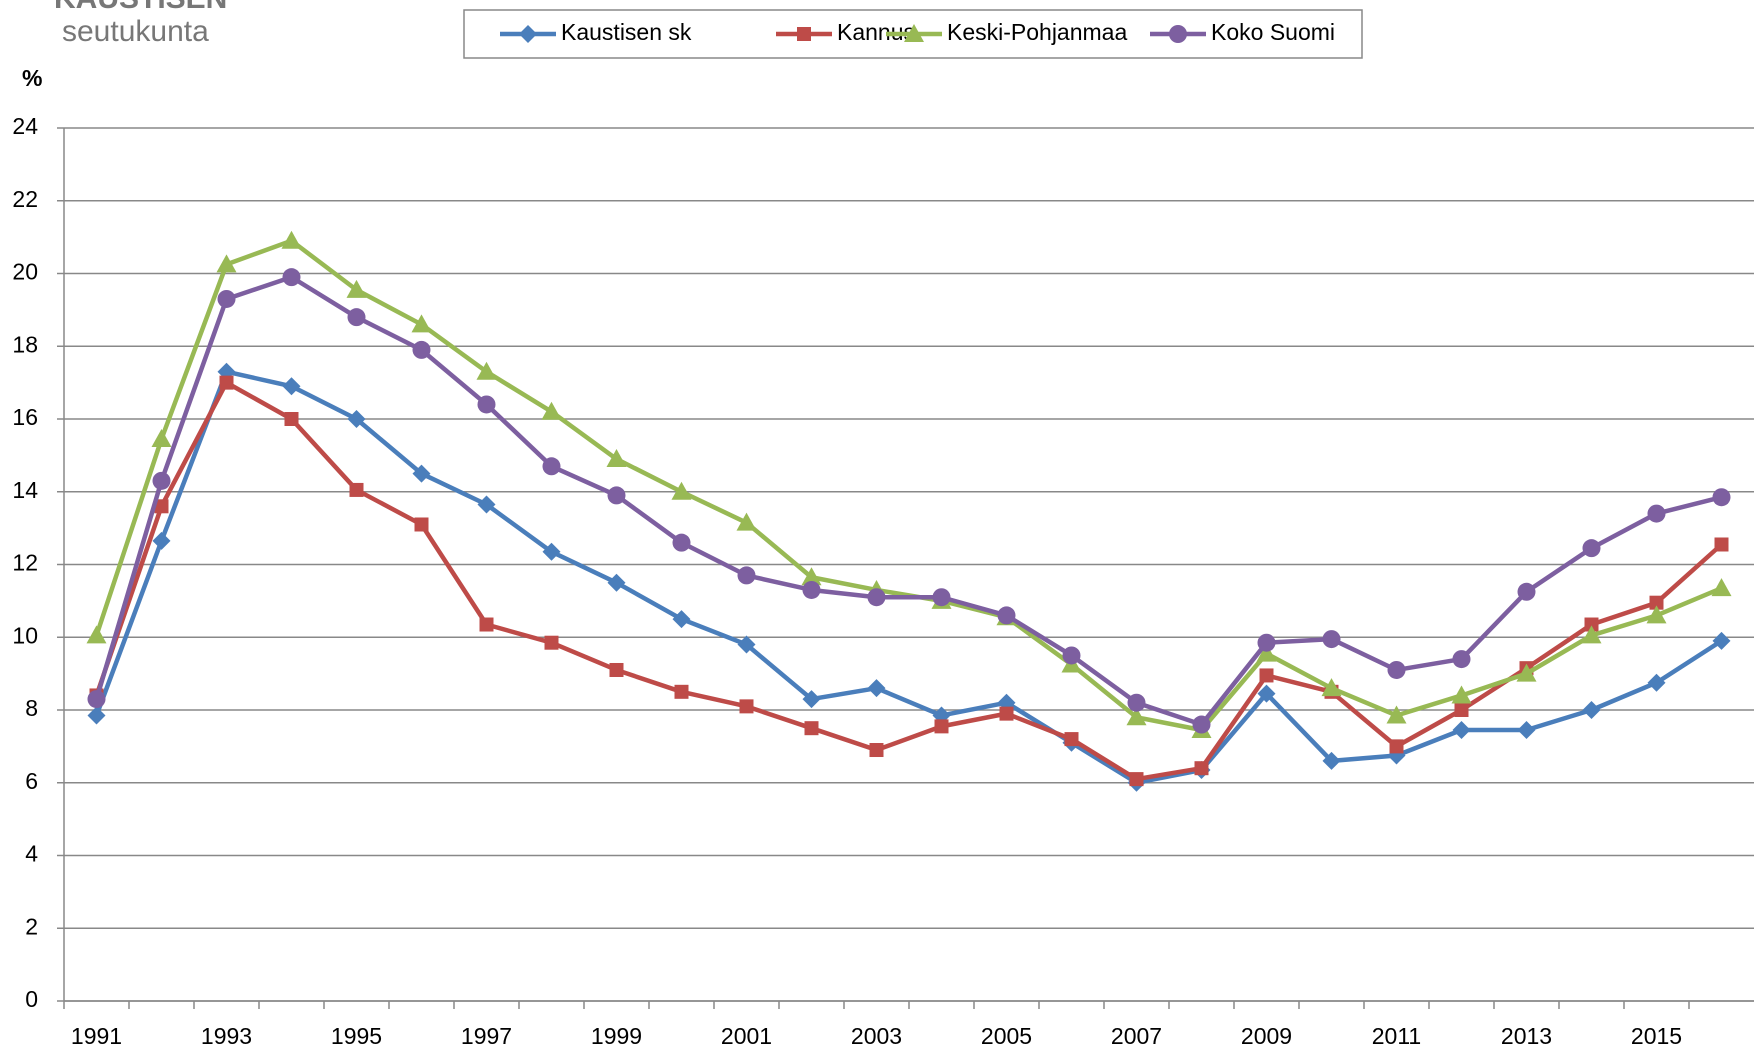 The width and height of the screenshot is (1756, 1054). What do you see at coordinates (25, 635) in the screenshot?
I see `y-tick-label: 10` at bounding box center [25, 635].